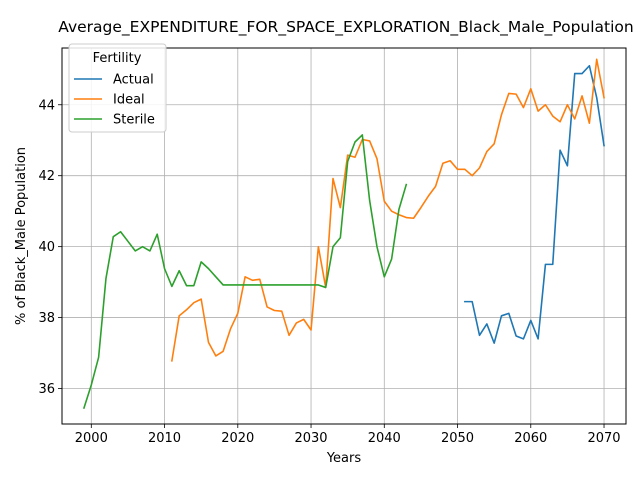 The width and height of the screenshot is (640, 480). Describe the element at coordinates (384, 438) in the screenshot. I see `x-tick-label: 2040` at that location.